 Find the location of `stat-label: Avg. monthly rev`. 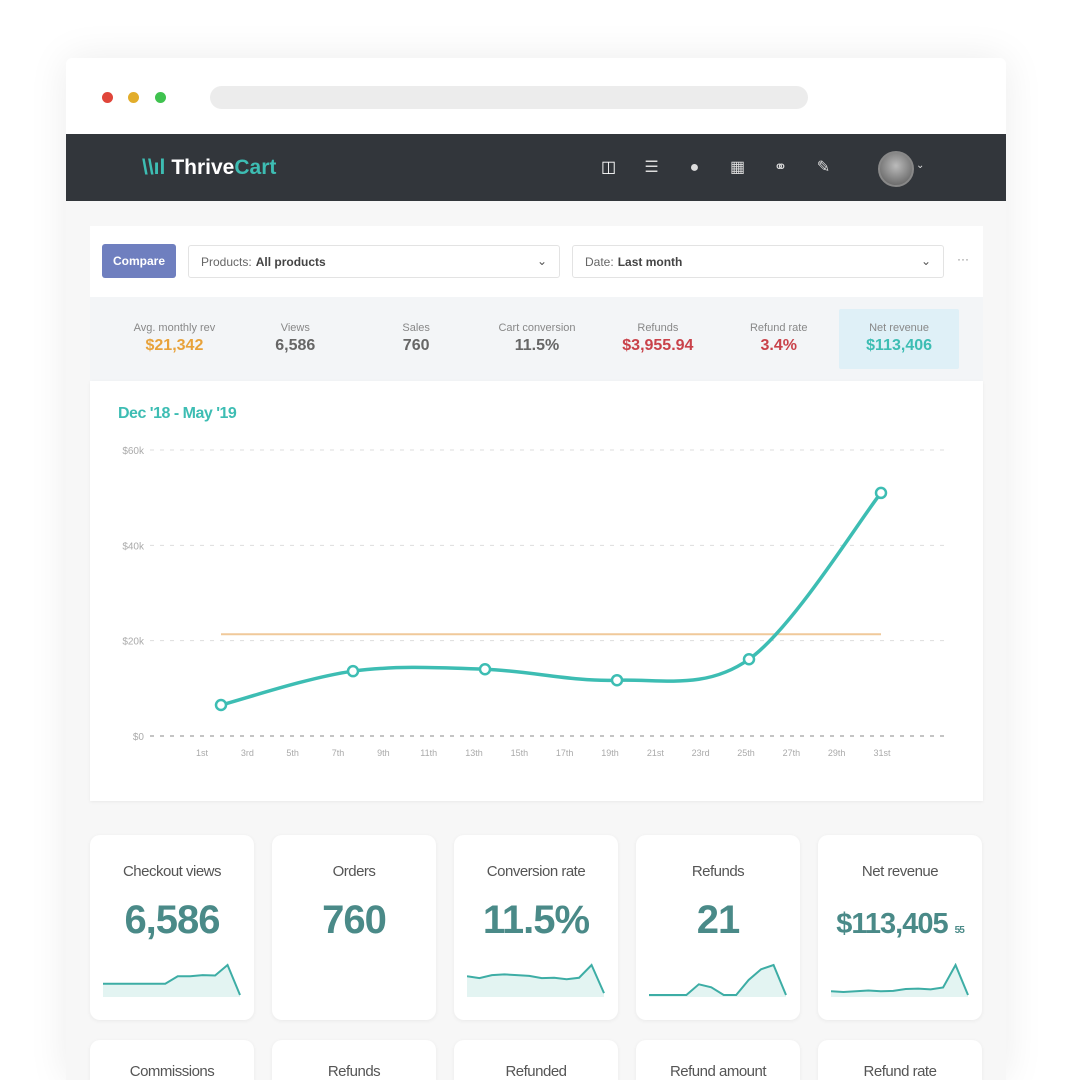

stat-label: Avg. monthly rev is located at coordinates (174, 328).